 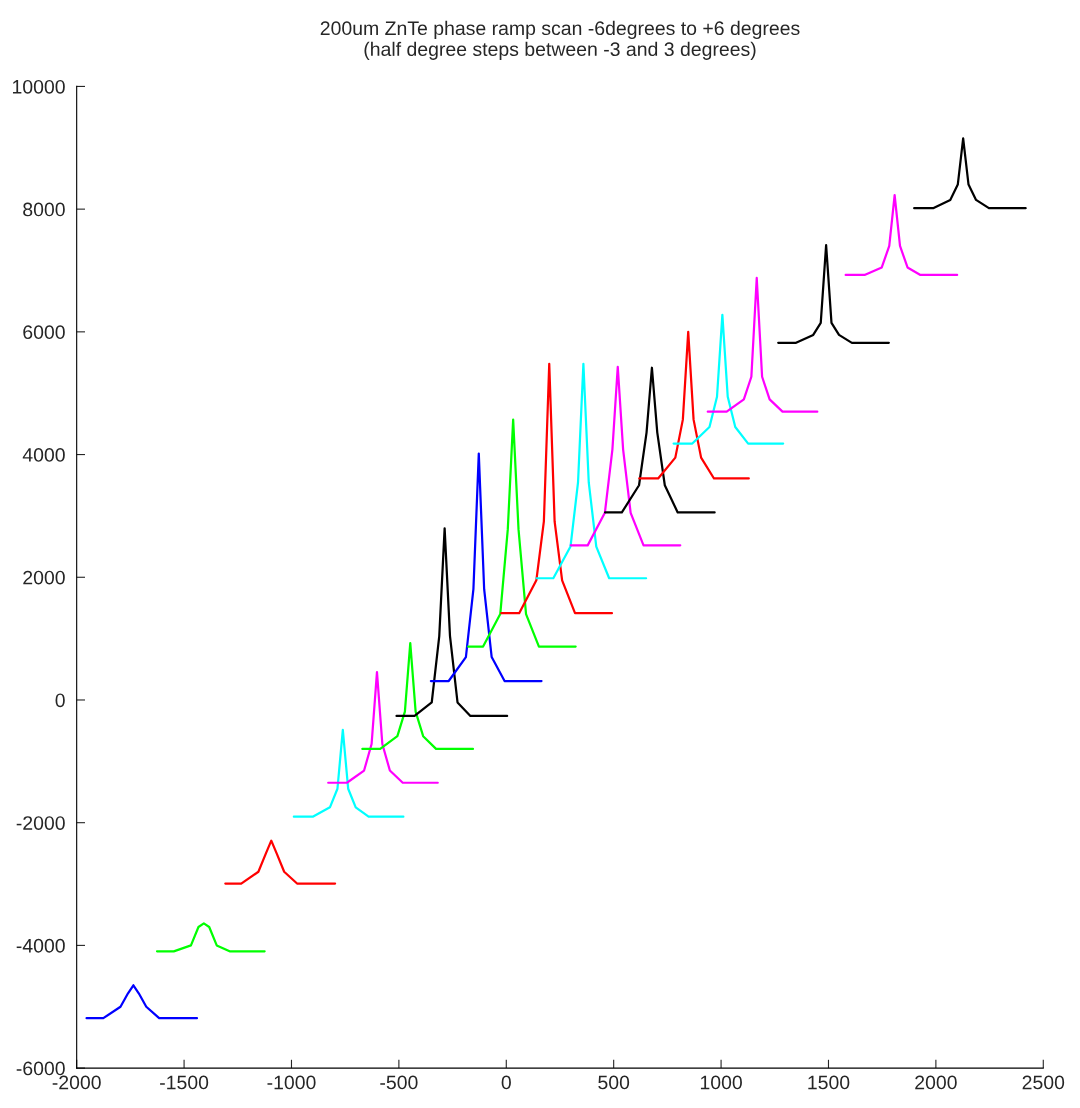 I want to click on y-tick-label: 2000, so click(x=44, y=577).